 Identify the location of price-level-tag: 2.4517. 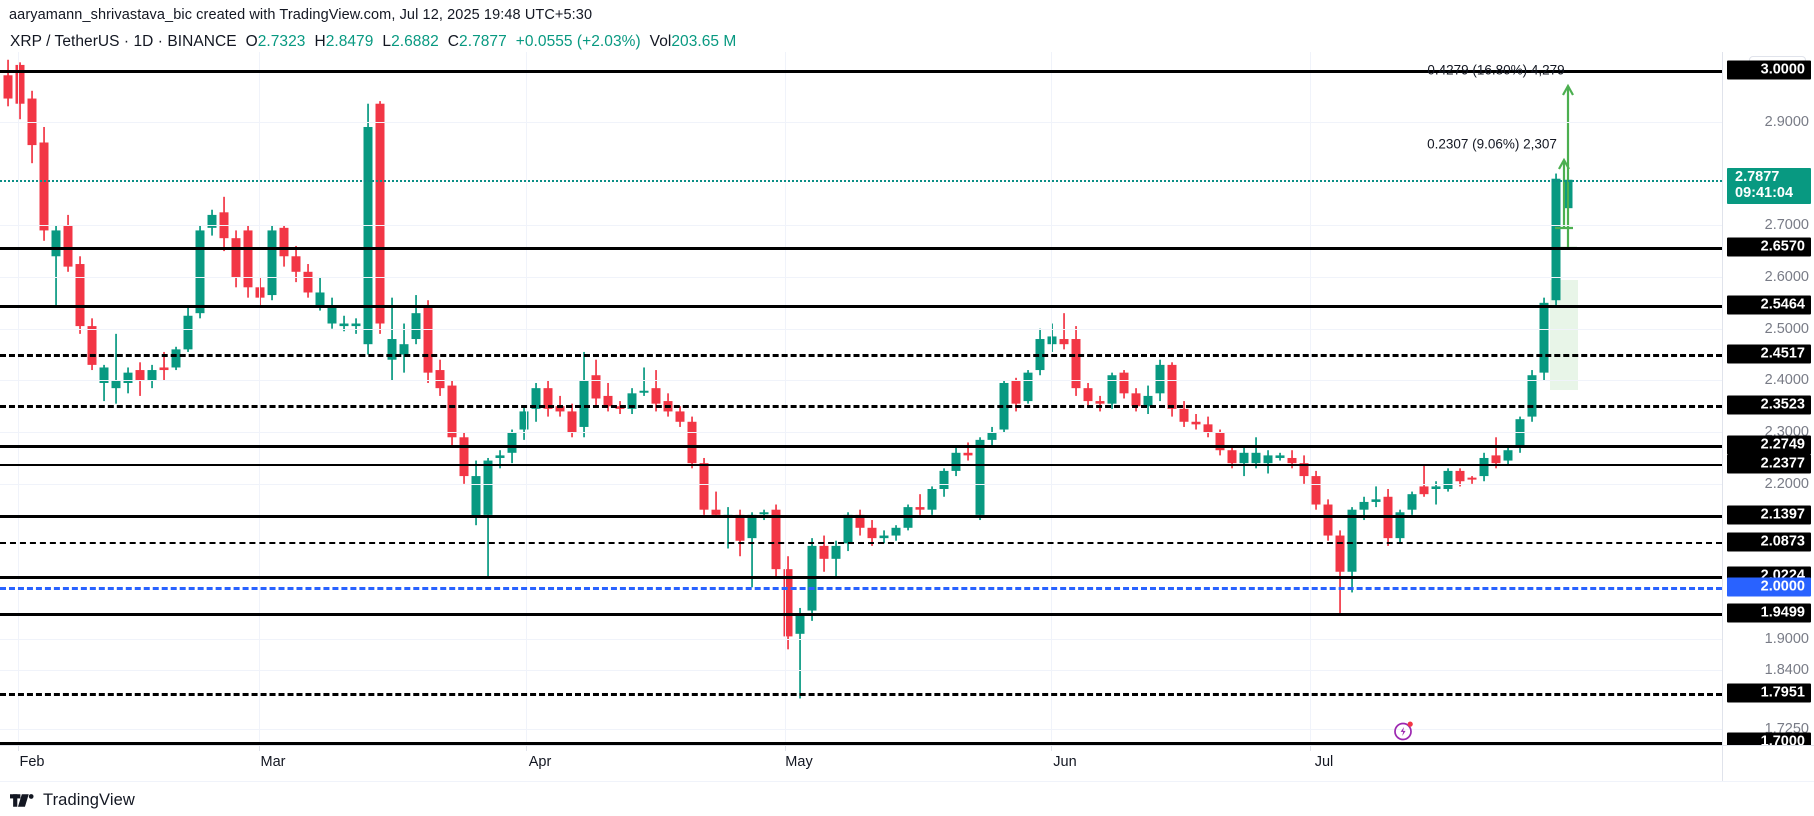
(1769, 354).